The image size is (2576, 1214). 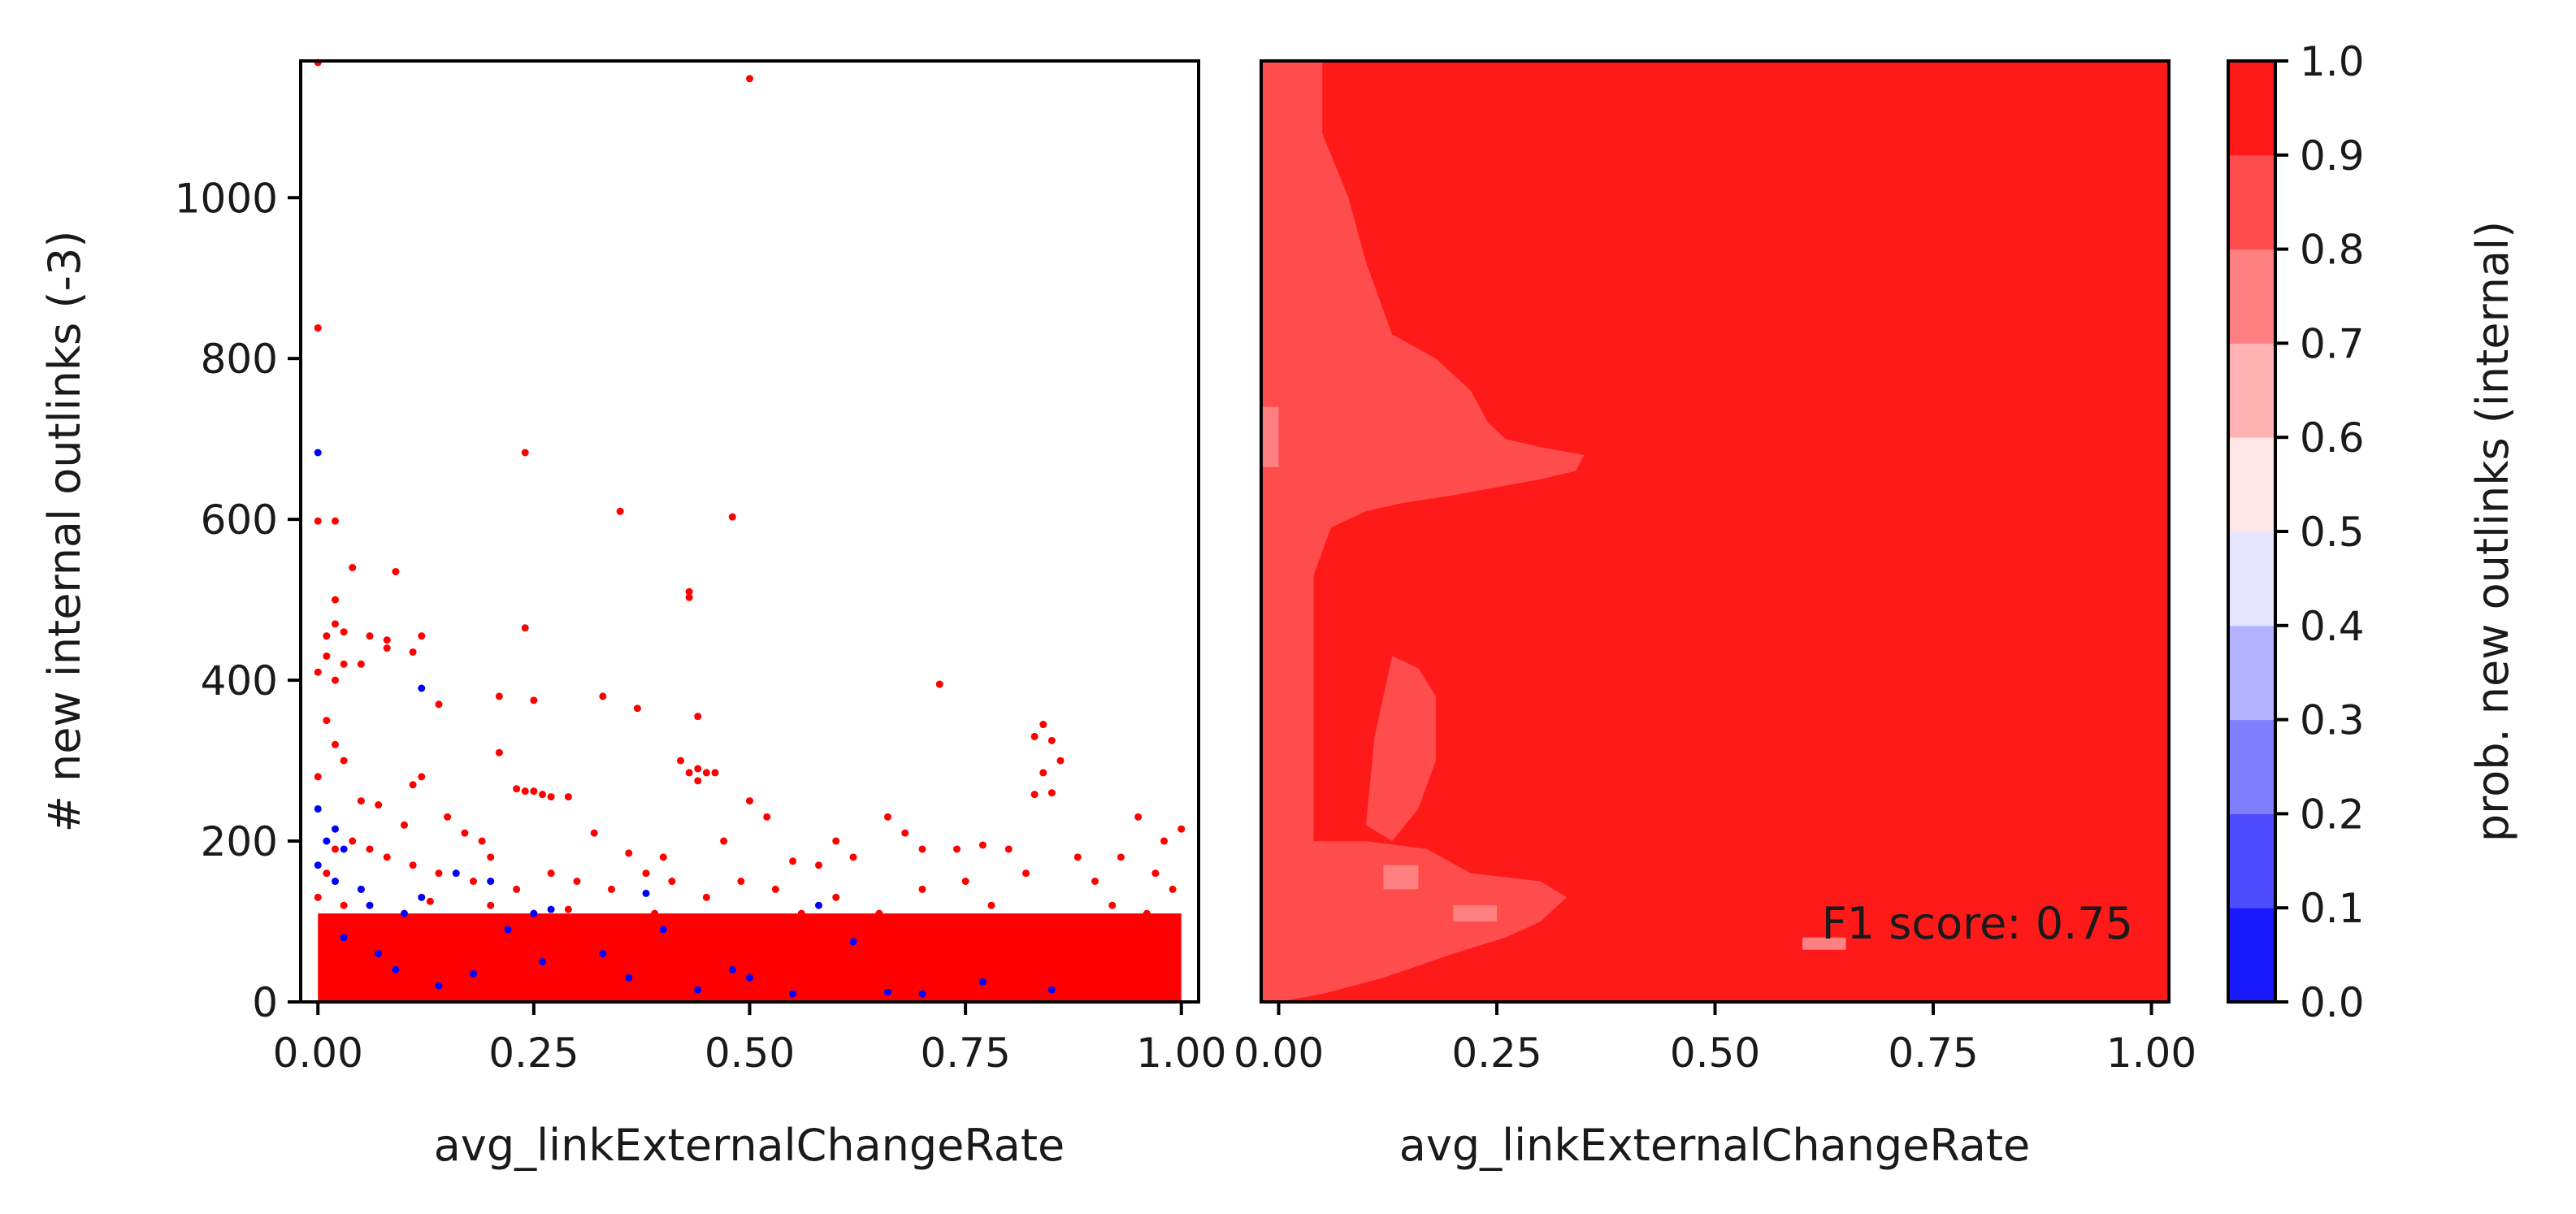 I want to click on scatter-x-tick-label: 0.25, so click(x=533, y=1054).